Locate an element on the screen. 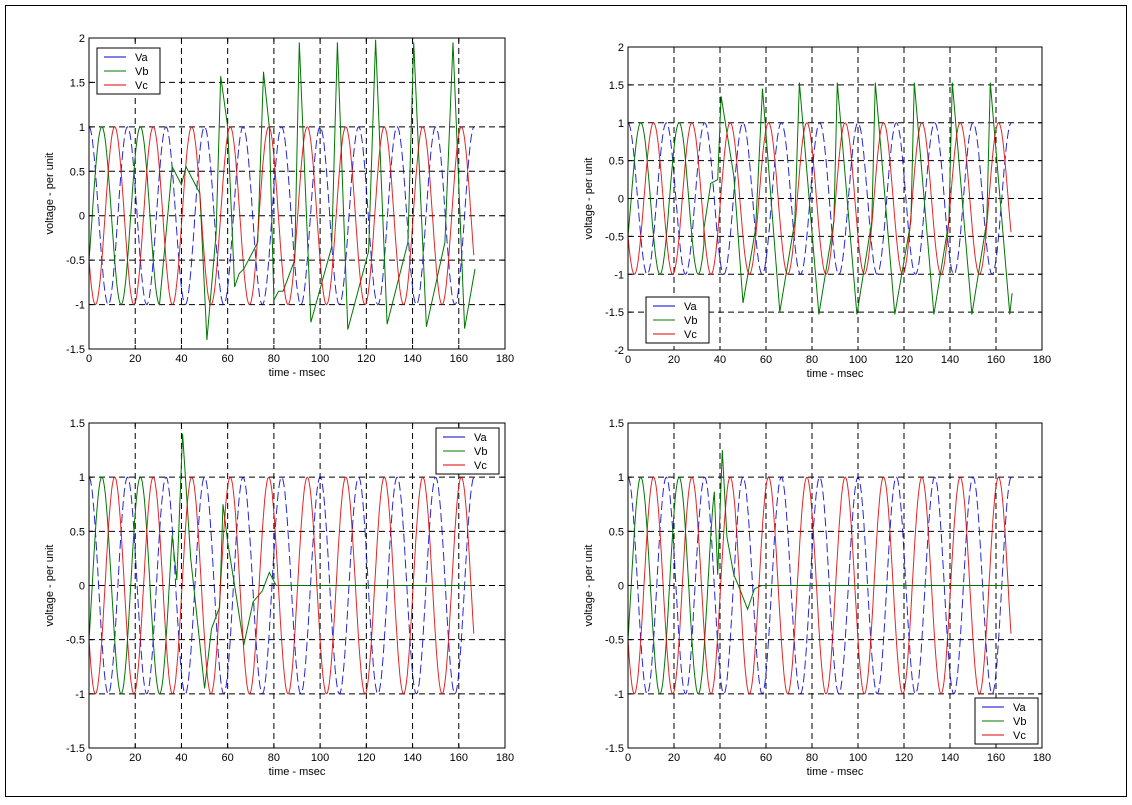 The width and height of the screenshot is (1132, 805). axes-box is located at coordinates (297, 193).